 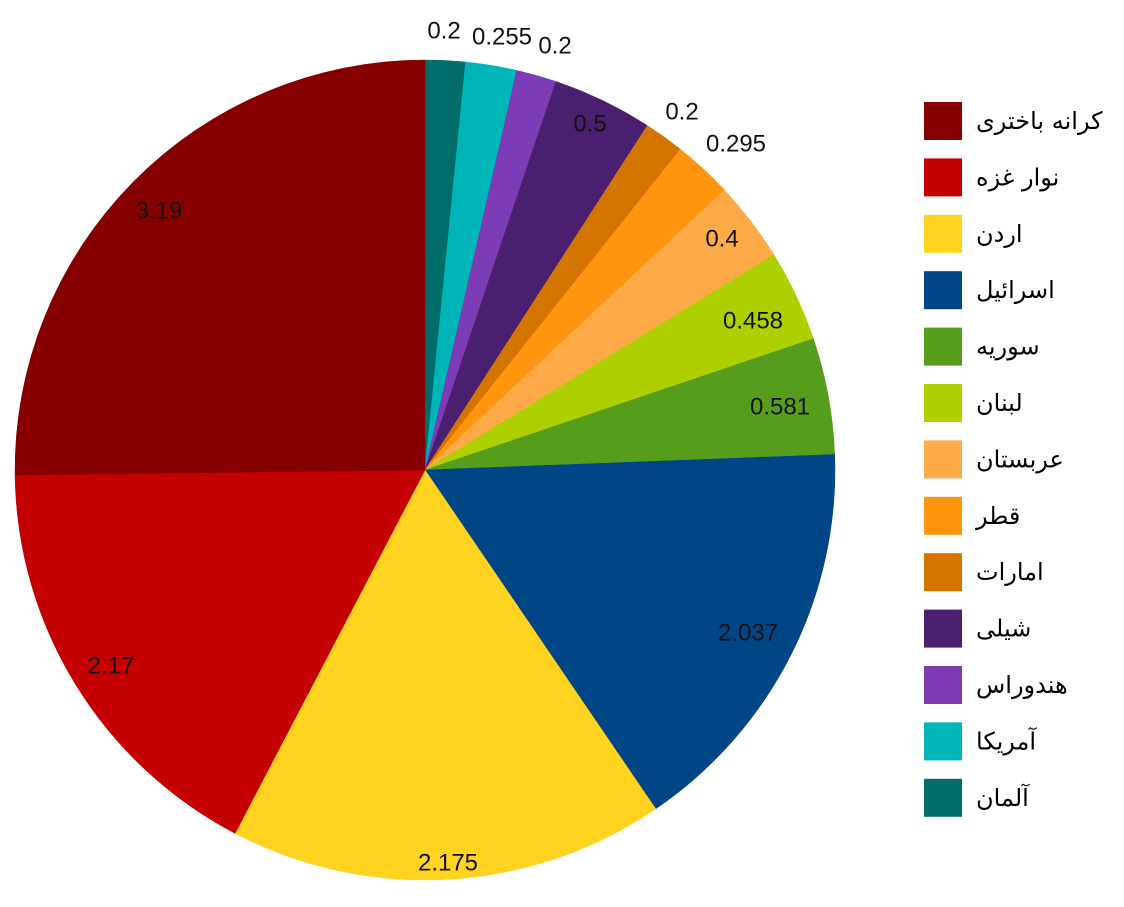 I want to click on legend-label: آمریکا, so click(x=1006, y=740).